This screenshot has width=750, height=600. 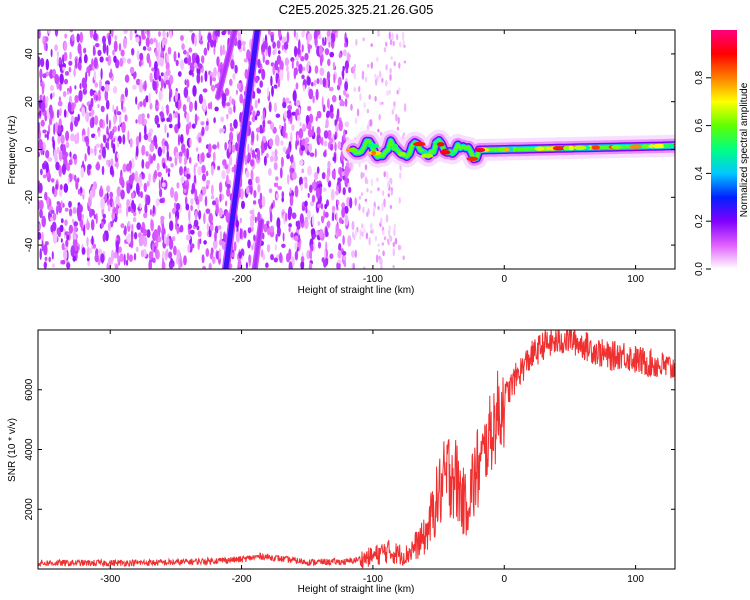 I want to click on snr-xlabel: Height of straight line (km), so click(x=356, y=589).